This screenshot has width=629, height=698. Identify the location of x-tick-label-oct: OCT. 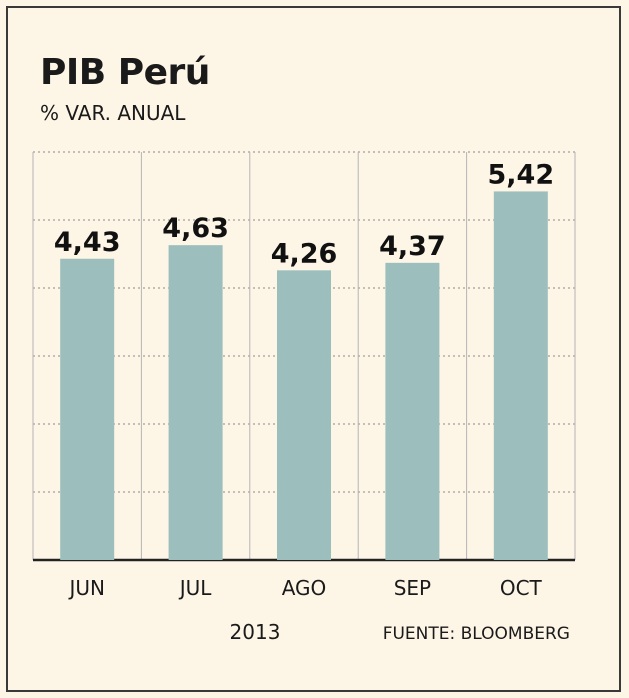
(521, 588).